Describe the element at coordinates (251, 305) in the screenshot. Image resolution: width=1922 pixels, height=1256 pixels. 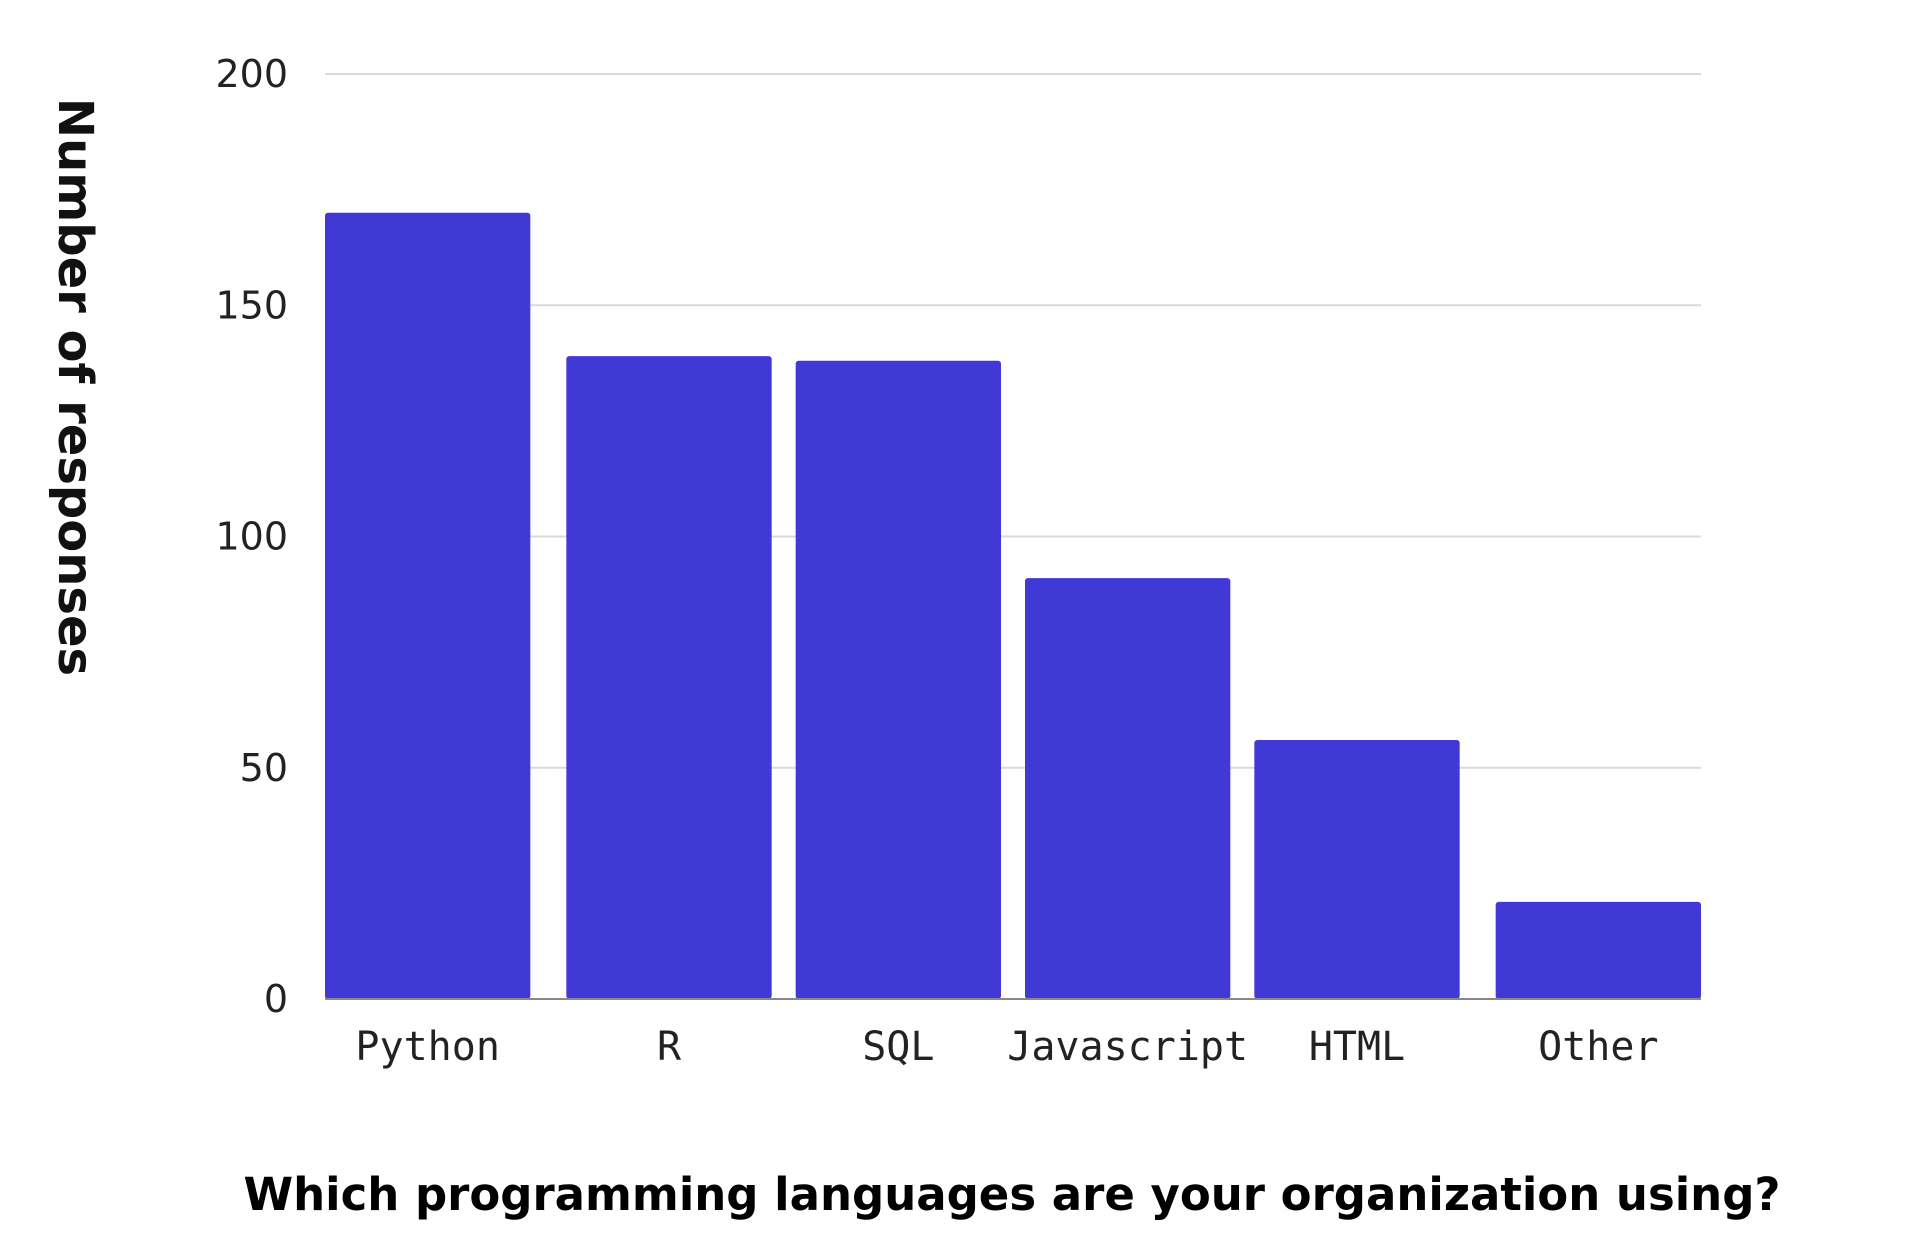
I see `y-tick-label: 150` at that location.